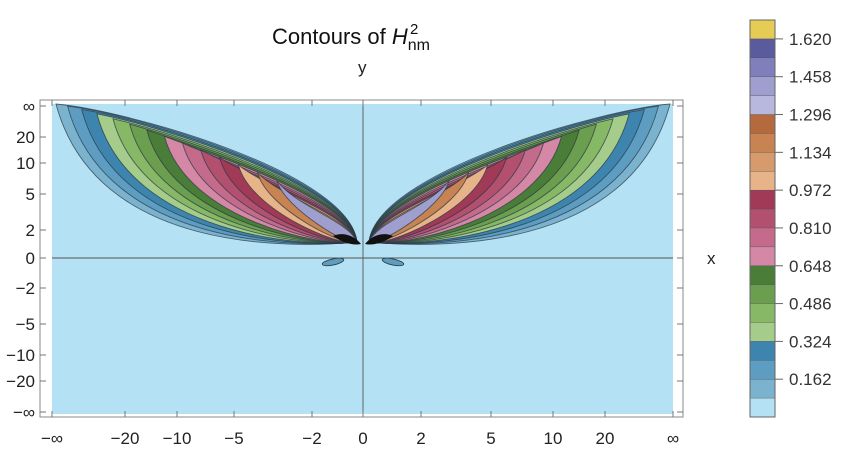  I want to click on x-tick-label: 10, so click(553, 438).